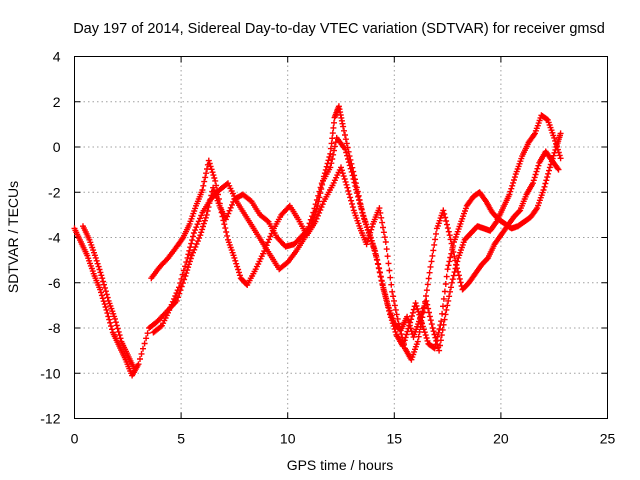  Describe the element at coordinates (340, 465) in the screenshot. I see `x-axis-label: GPS time / hours` at that location.